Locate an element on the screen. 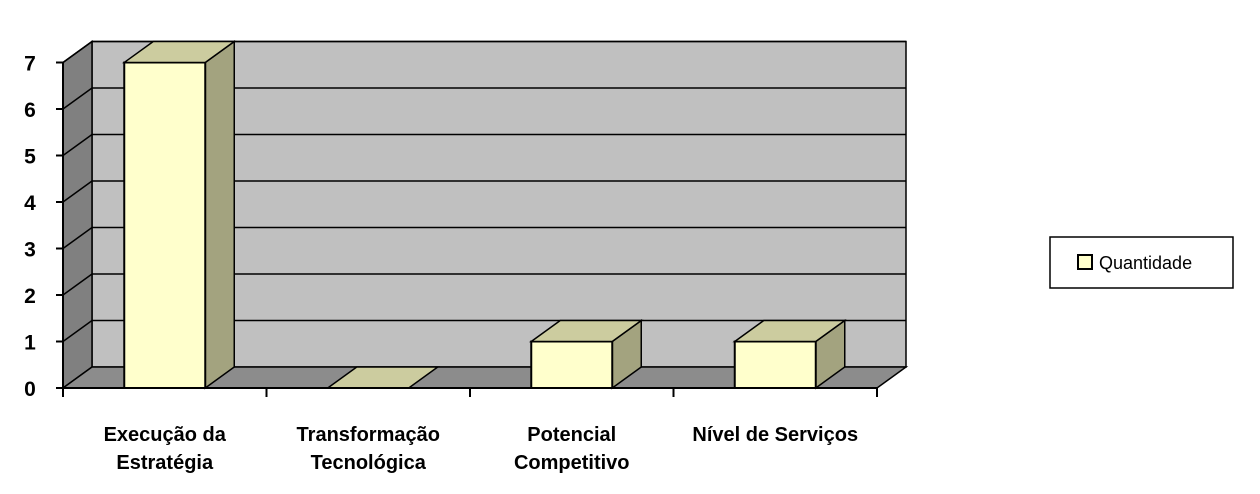 The height and width of the screenshot is (494, 1260). x-category-label: Transformação Tecnológica is located at coordinates (368, 449).